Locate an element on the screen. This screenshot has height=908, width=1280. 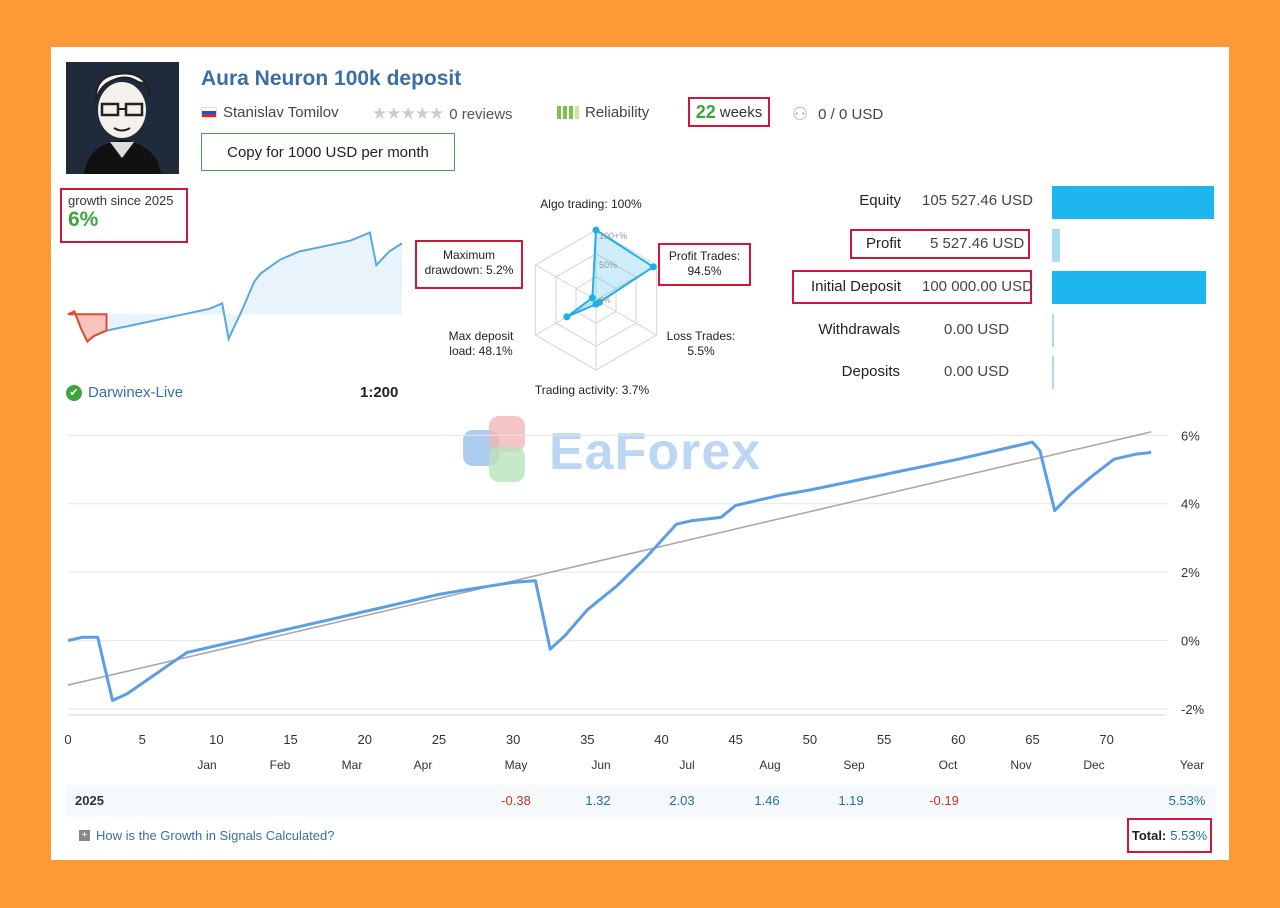
copy-button: Copy for 1000 USD per month is located at coordinates (328, 152).